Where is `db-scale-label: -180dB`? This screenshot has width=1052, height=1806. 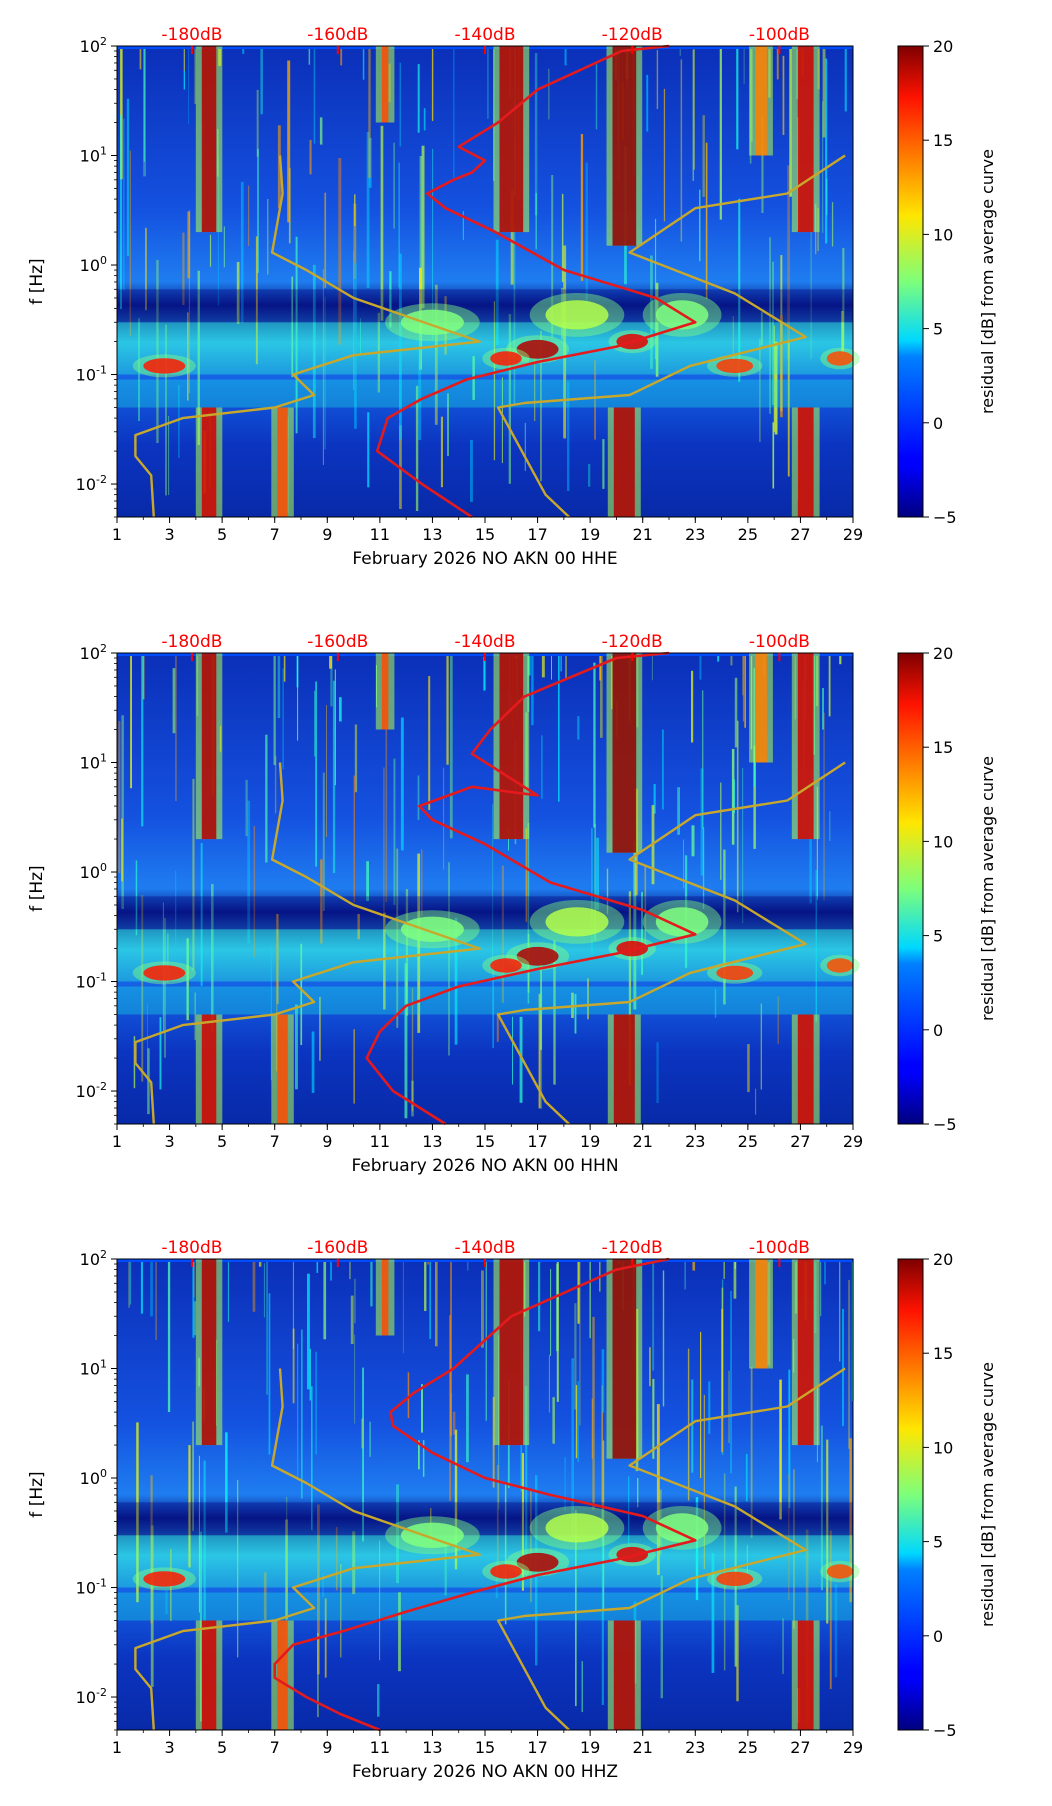
db-scale-label: -180dB is located at coordinates (191, 642).